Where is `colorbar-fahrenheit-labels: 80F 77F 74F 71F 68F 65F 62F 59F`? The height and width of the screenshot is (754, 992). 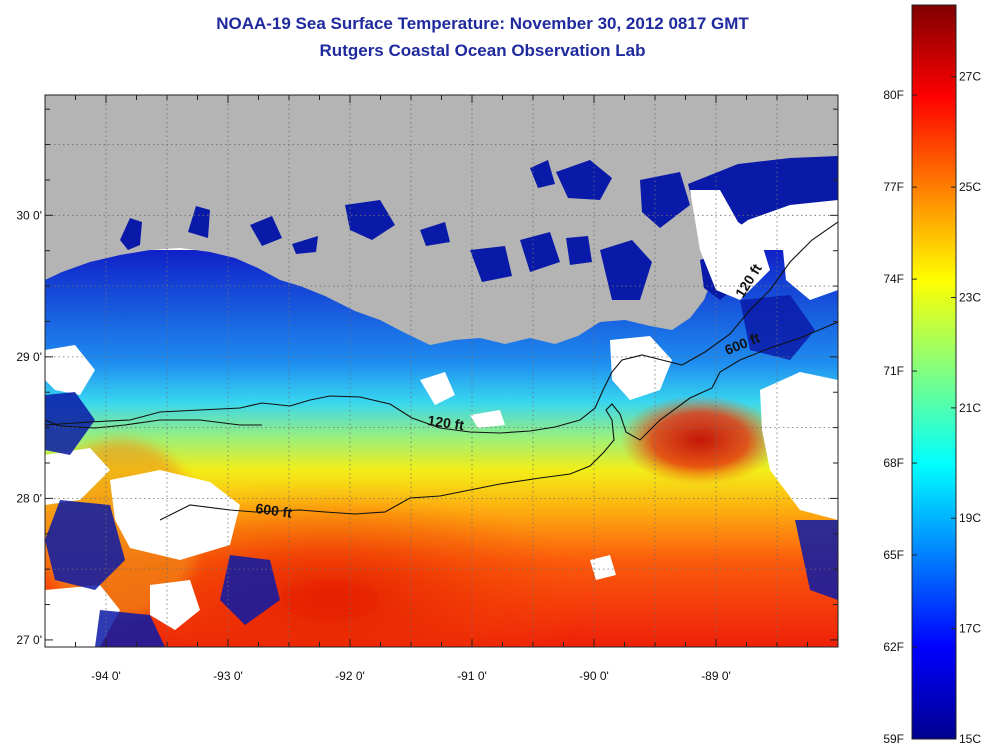 colorbar-fahrenheit-labels: 80F 77F 74F 71F 68F 65F 62F 59F is located at coordinates (893, 417).